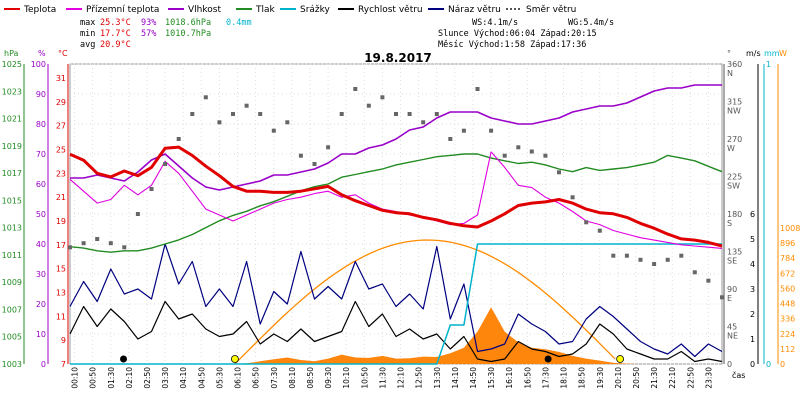  Describe the element at coordinates (732, 261) in the screenshot. I see `direction-compass-label: SE` at that location.